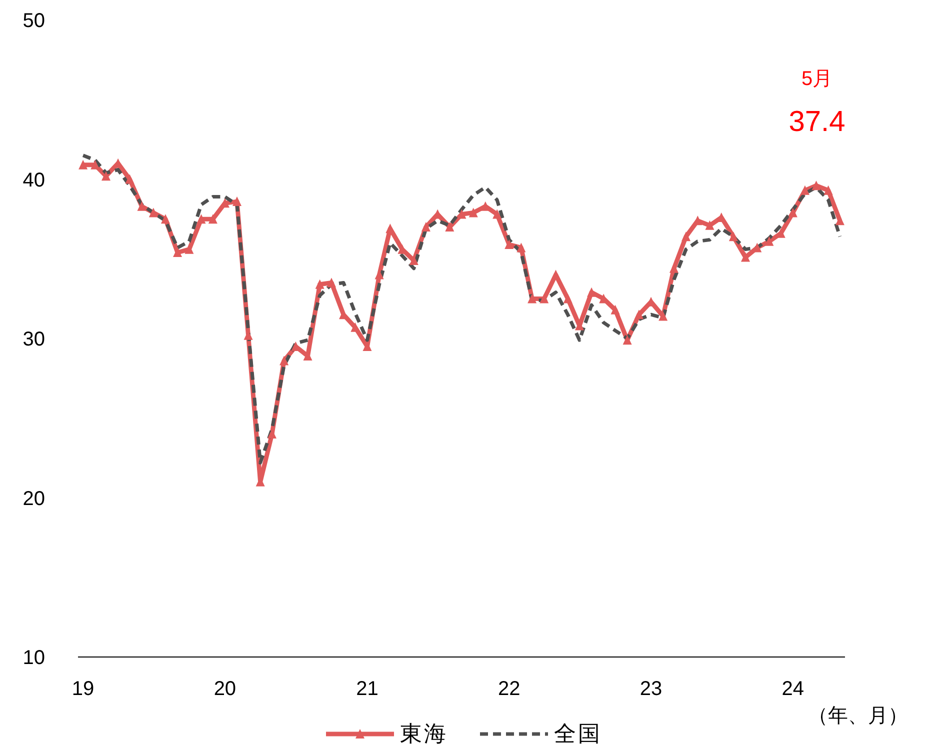 This screenshot has height=747, width=926. What do you see at coordinates (225, 689) in the screenshot?
I see `x-tick-label: 20` at bounding box center [225, 689].